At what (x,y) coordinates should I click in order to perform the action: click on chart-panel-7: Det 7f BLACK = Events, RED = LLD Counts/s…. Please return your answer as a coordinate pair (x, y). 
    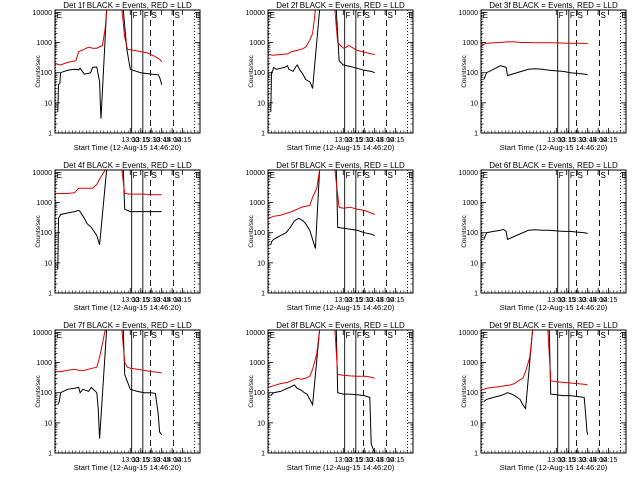
    Looking at the image, I should click on (117, 396).